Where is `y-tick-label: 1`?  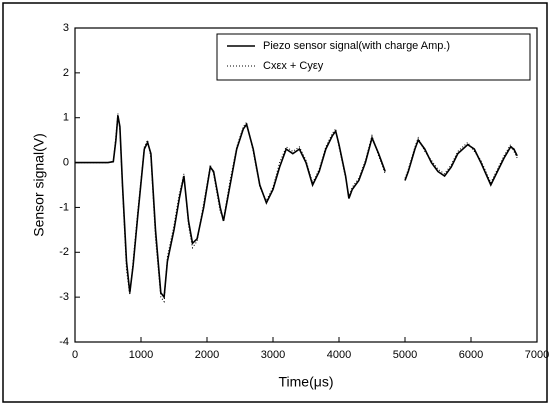
y-tick-label: 1 is located at coordinates (66, 118).